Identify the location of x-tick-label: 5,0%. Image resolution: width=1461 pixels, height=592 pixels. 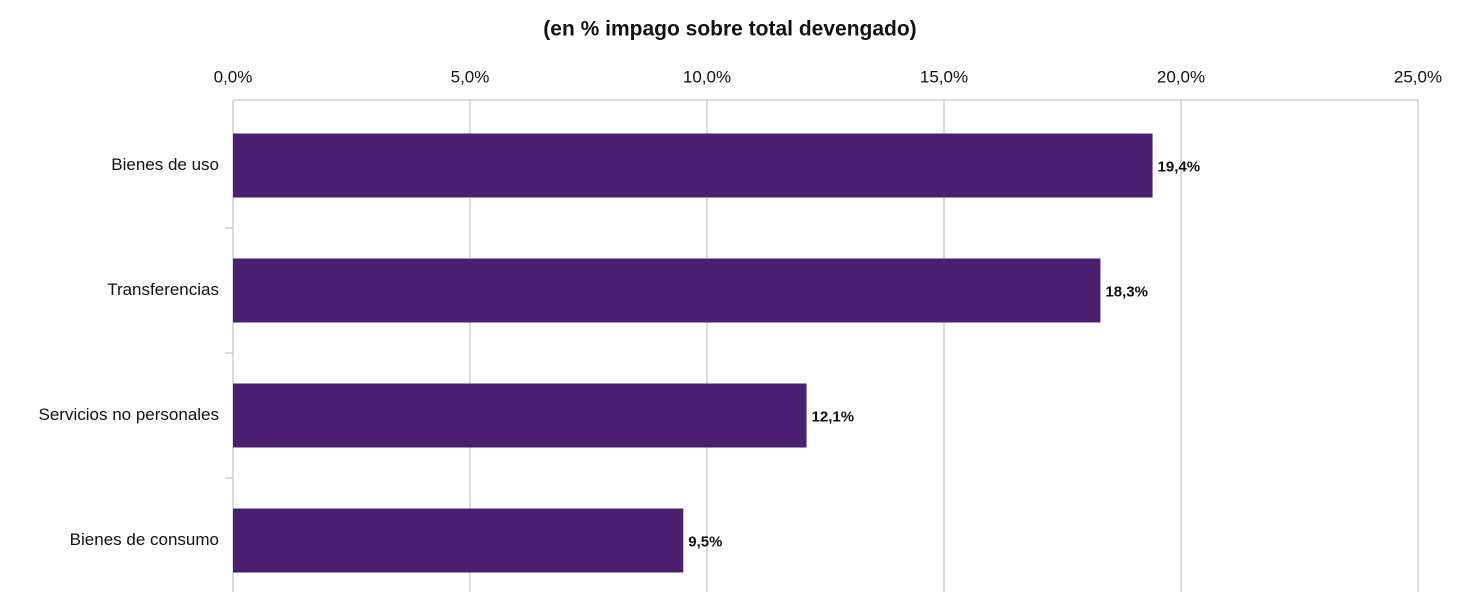
(470, 76).